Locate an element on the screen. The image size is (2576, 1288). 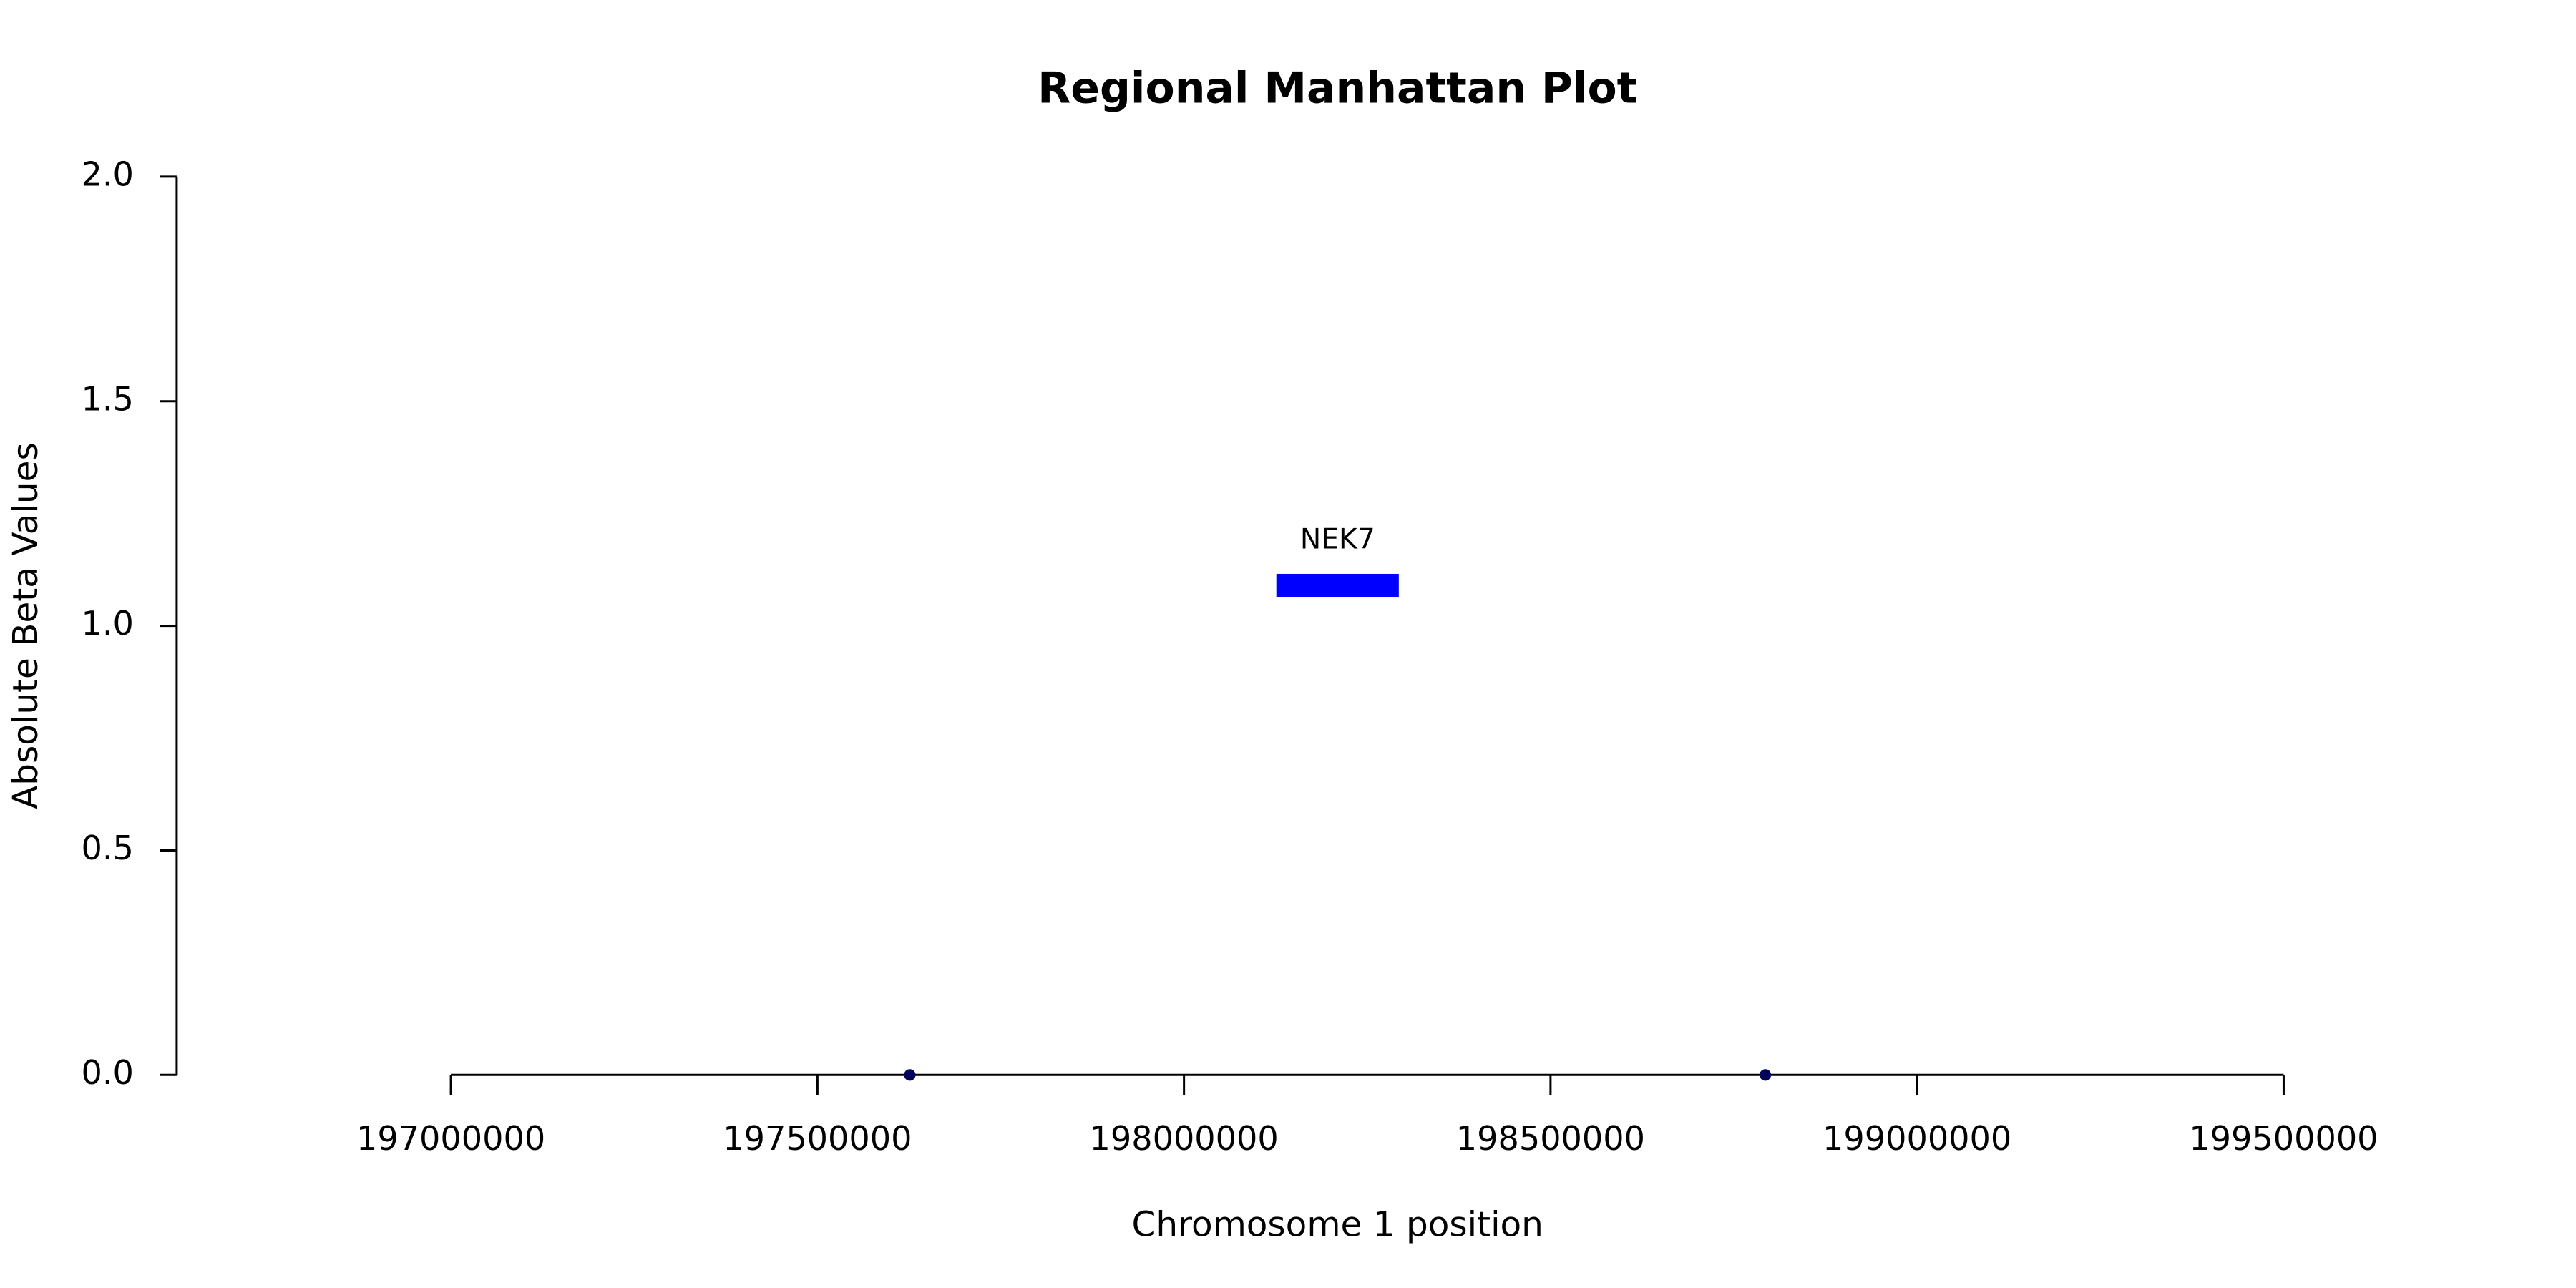
x-tick-label: 197500000 is located at coordinates (817, 1138).